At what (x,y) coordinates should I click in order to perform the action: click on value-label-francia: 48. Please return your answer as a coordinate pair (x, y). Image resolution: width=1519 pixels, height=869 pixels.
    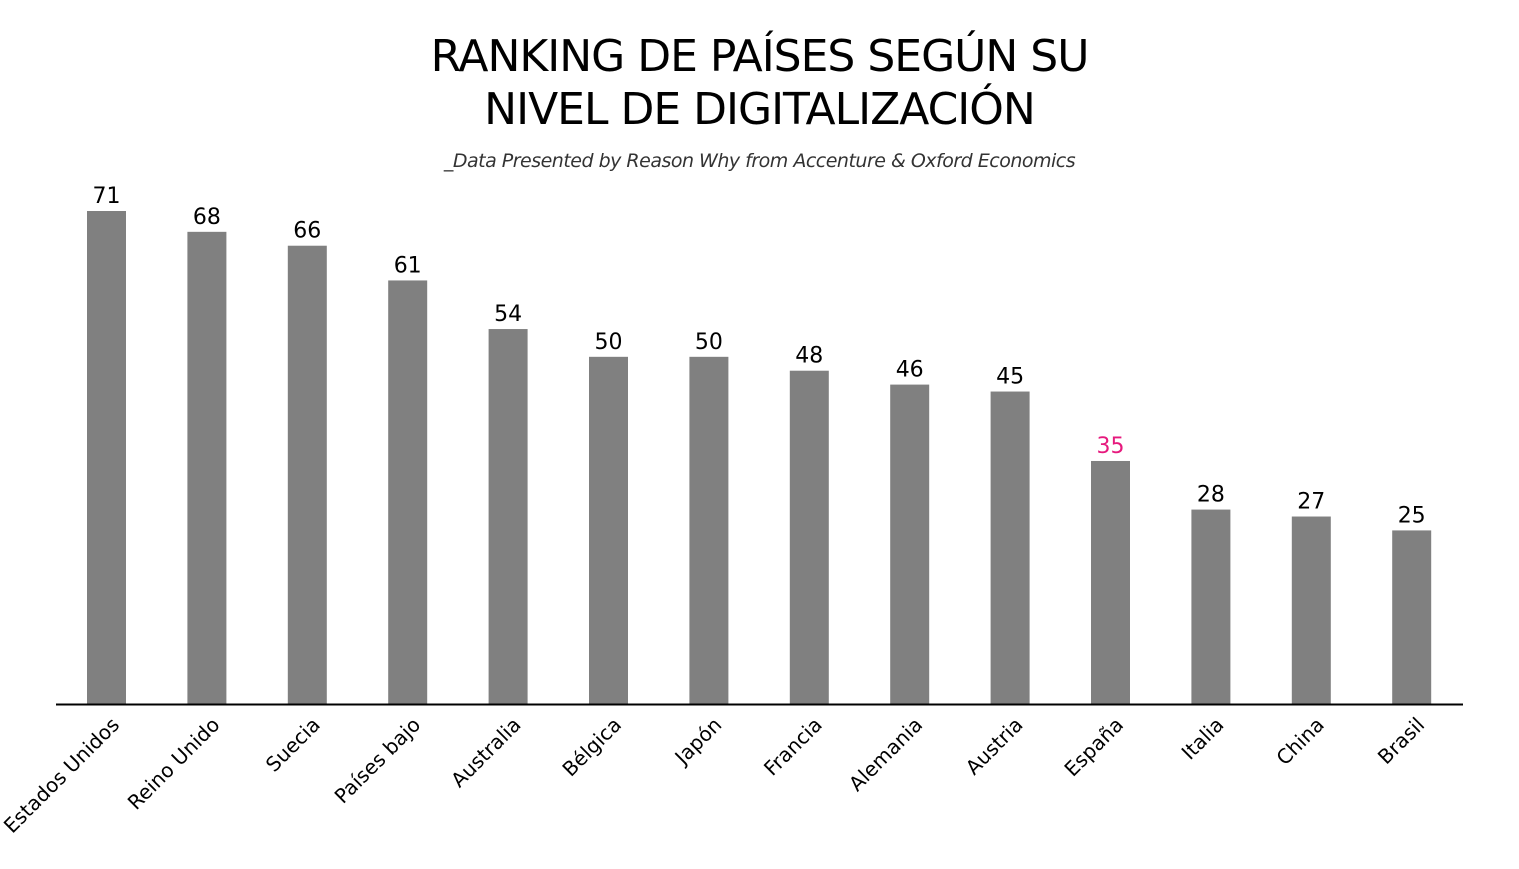
    Looking at the image, I should click on (809, 356).